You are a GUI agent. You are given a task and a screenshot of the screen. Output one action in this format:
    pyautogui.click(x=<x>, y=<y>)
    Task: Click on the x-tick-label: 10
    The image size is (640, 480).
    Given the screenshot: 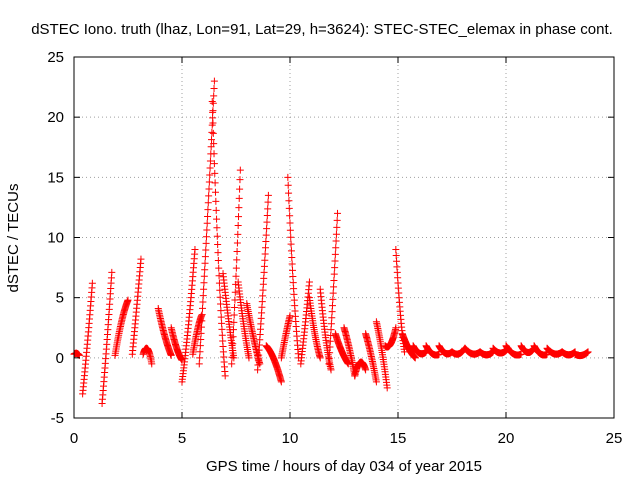 What is the action you would take?
    pyautogui.click(x=290, y=438)
    